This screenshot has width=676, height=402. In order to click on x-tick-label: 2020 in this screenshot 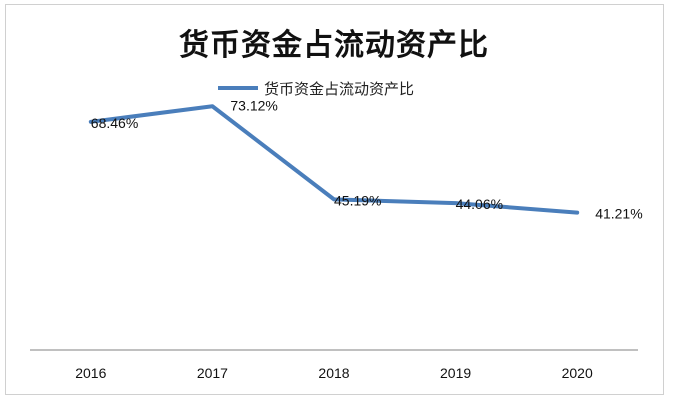, I will do `click(577, 373)`.